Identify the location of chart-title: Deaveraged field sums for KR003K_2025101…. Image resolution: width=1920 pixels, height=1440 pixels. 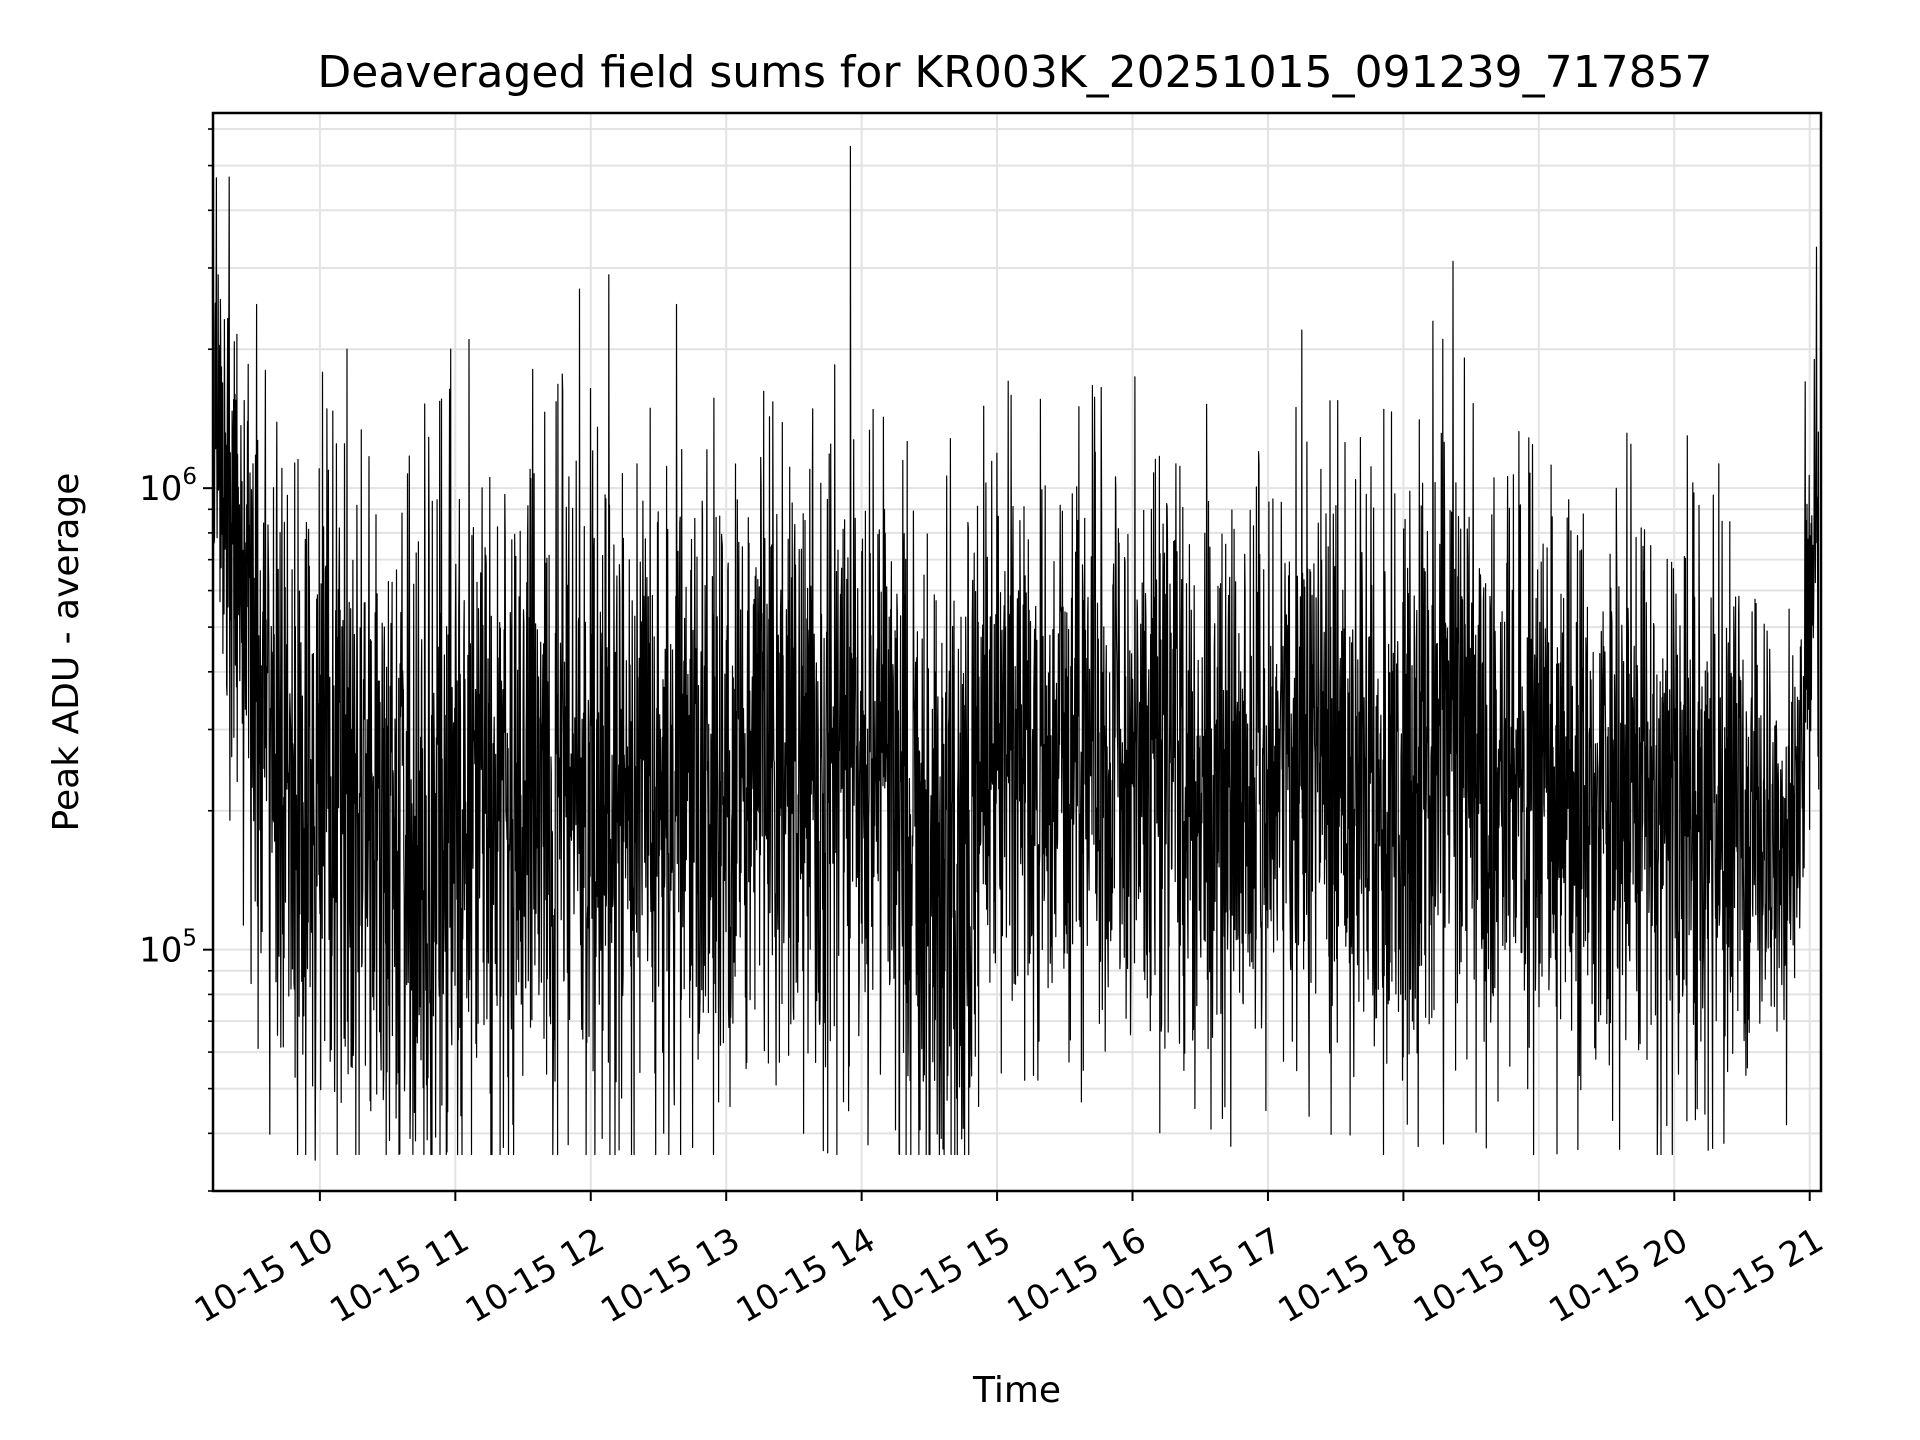
(1014, 72).